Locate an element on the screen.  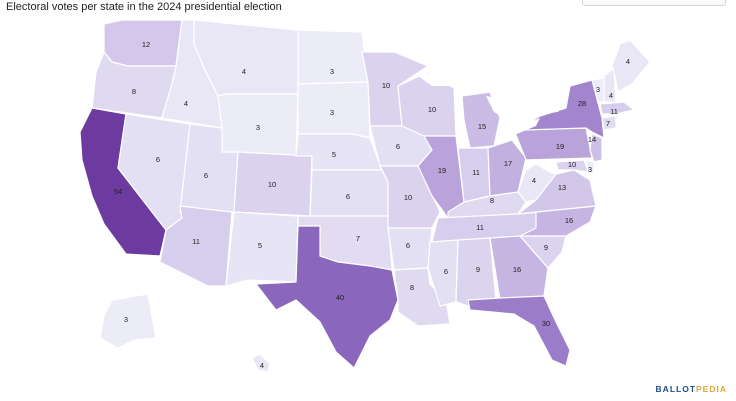
state-maryland is located at coordinates (572, 166).